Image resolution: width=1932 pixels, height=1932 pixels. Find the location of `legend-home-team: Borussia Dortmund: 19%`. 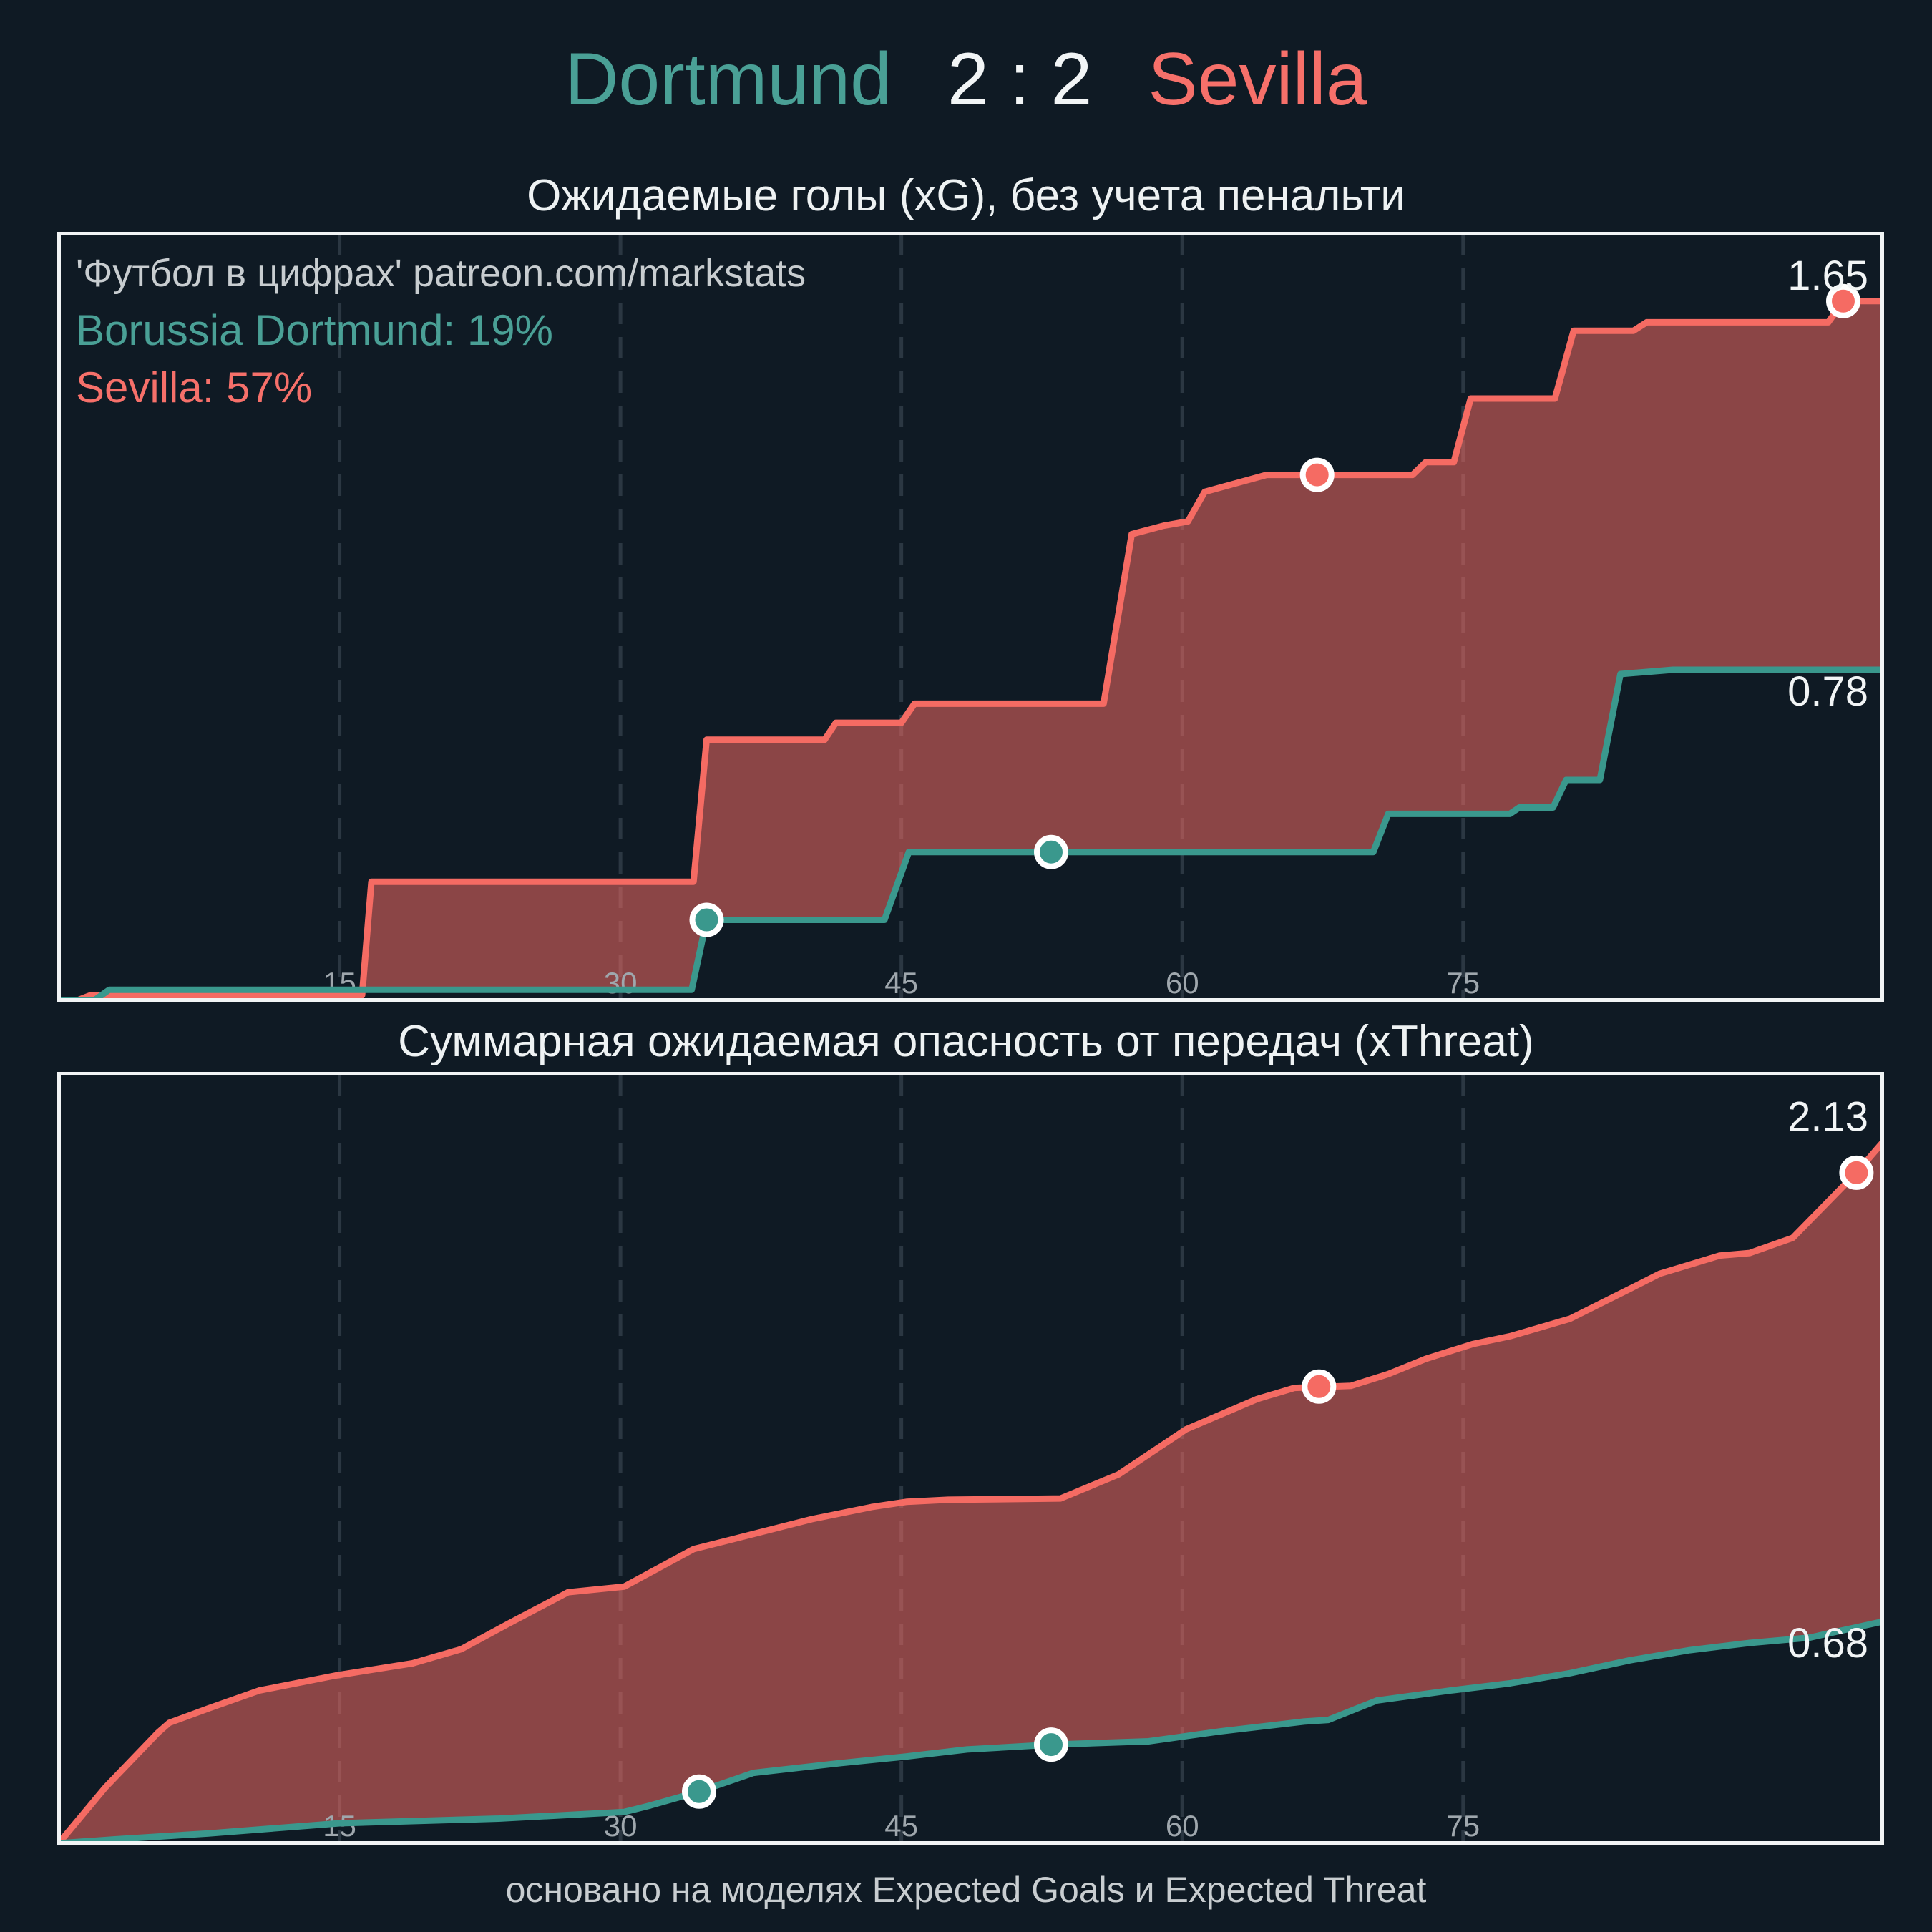

legend-home-team: Borussia Dortmund: 19% is located at coordinates (314, 330).